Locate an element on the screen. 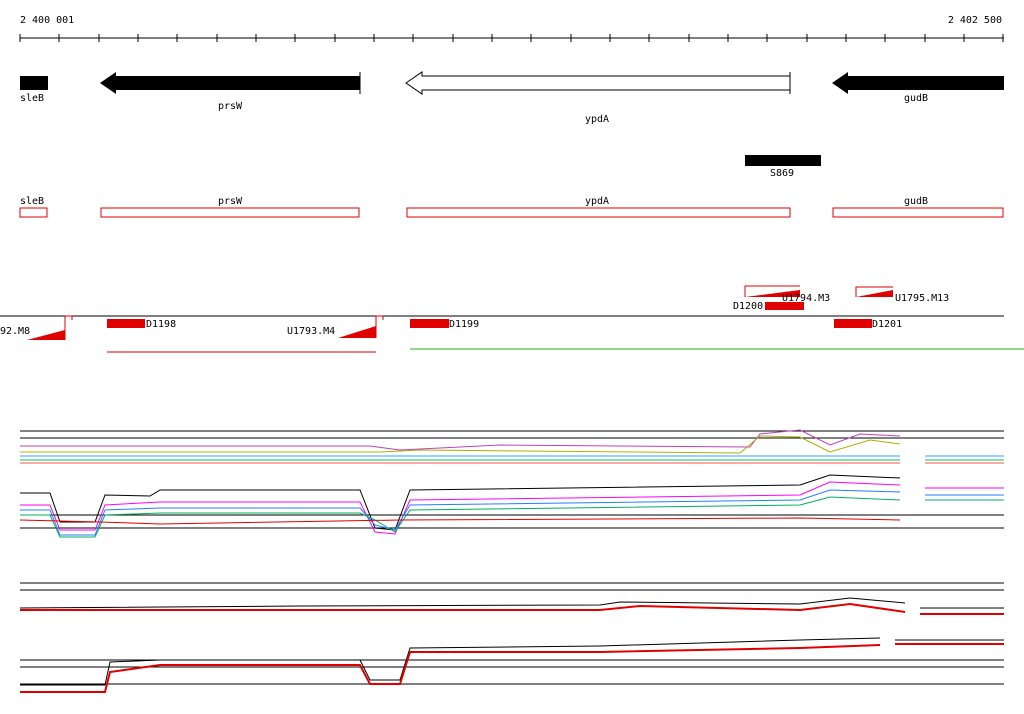  box-label: ypdA is located at coordinates (597, 201).